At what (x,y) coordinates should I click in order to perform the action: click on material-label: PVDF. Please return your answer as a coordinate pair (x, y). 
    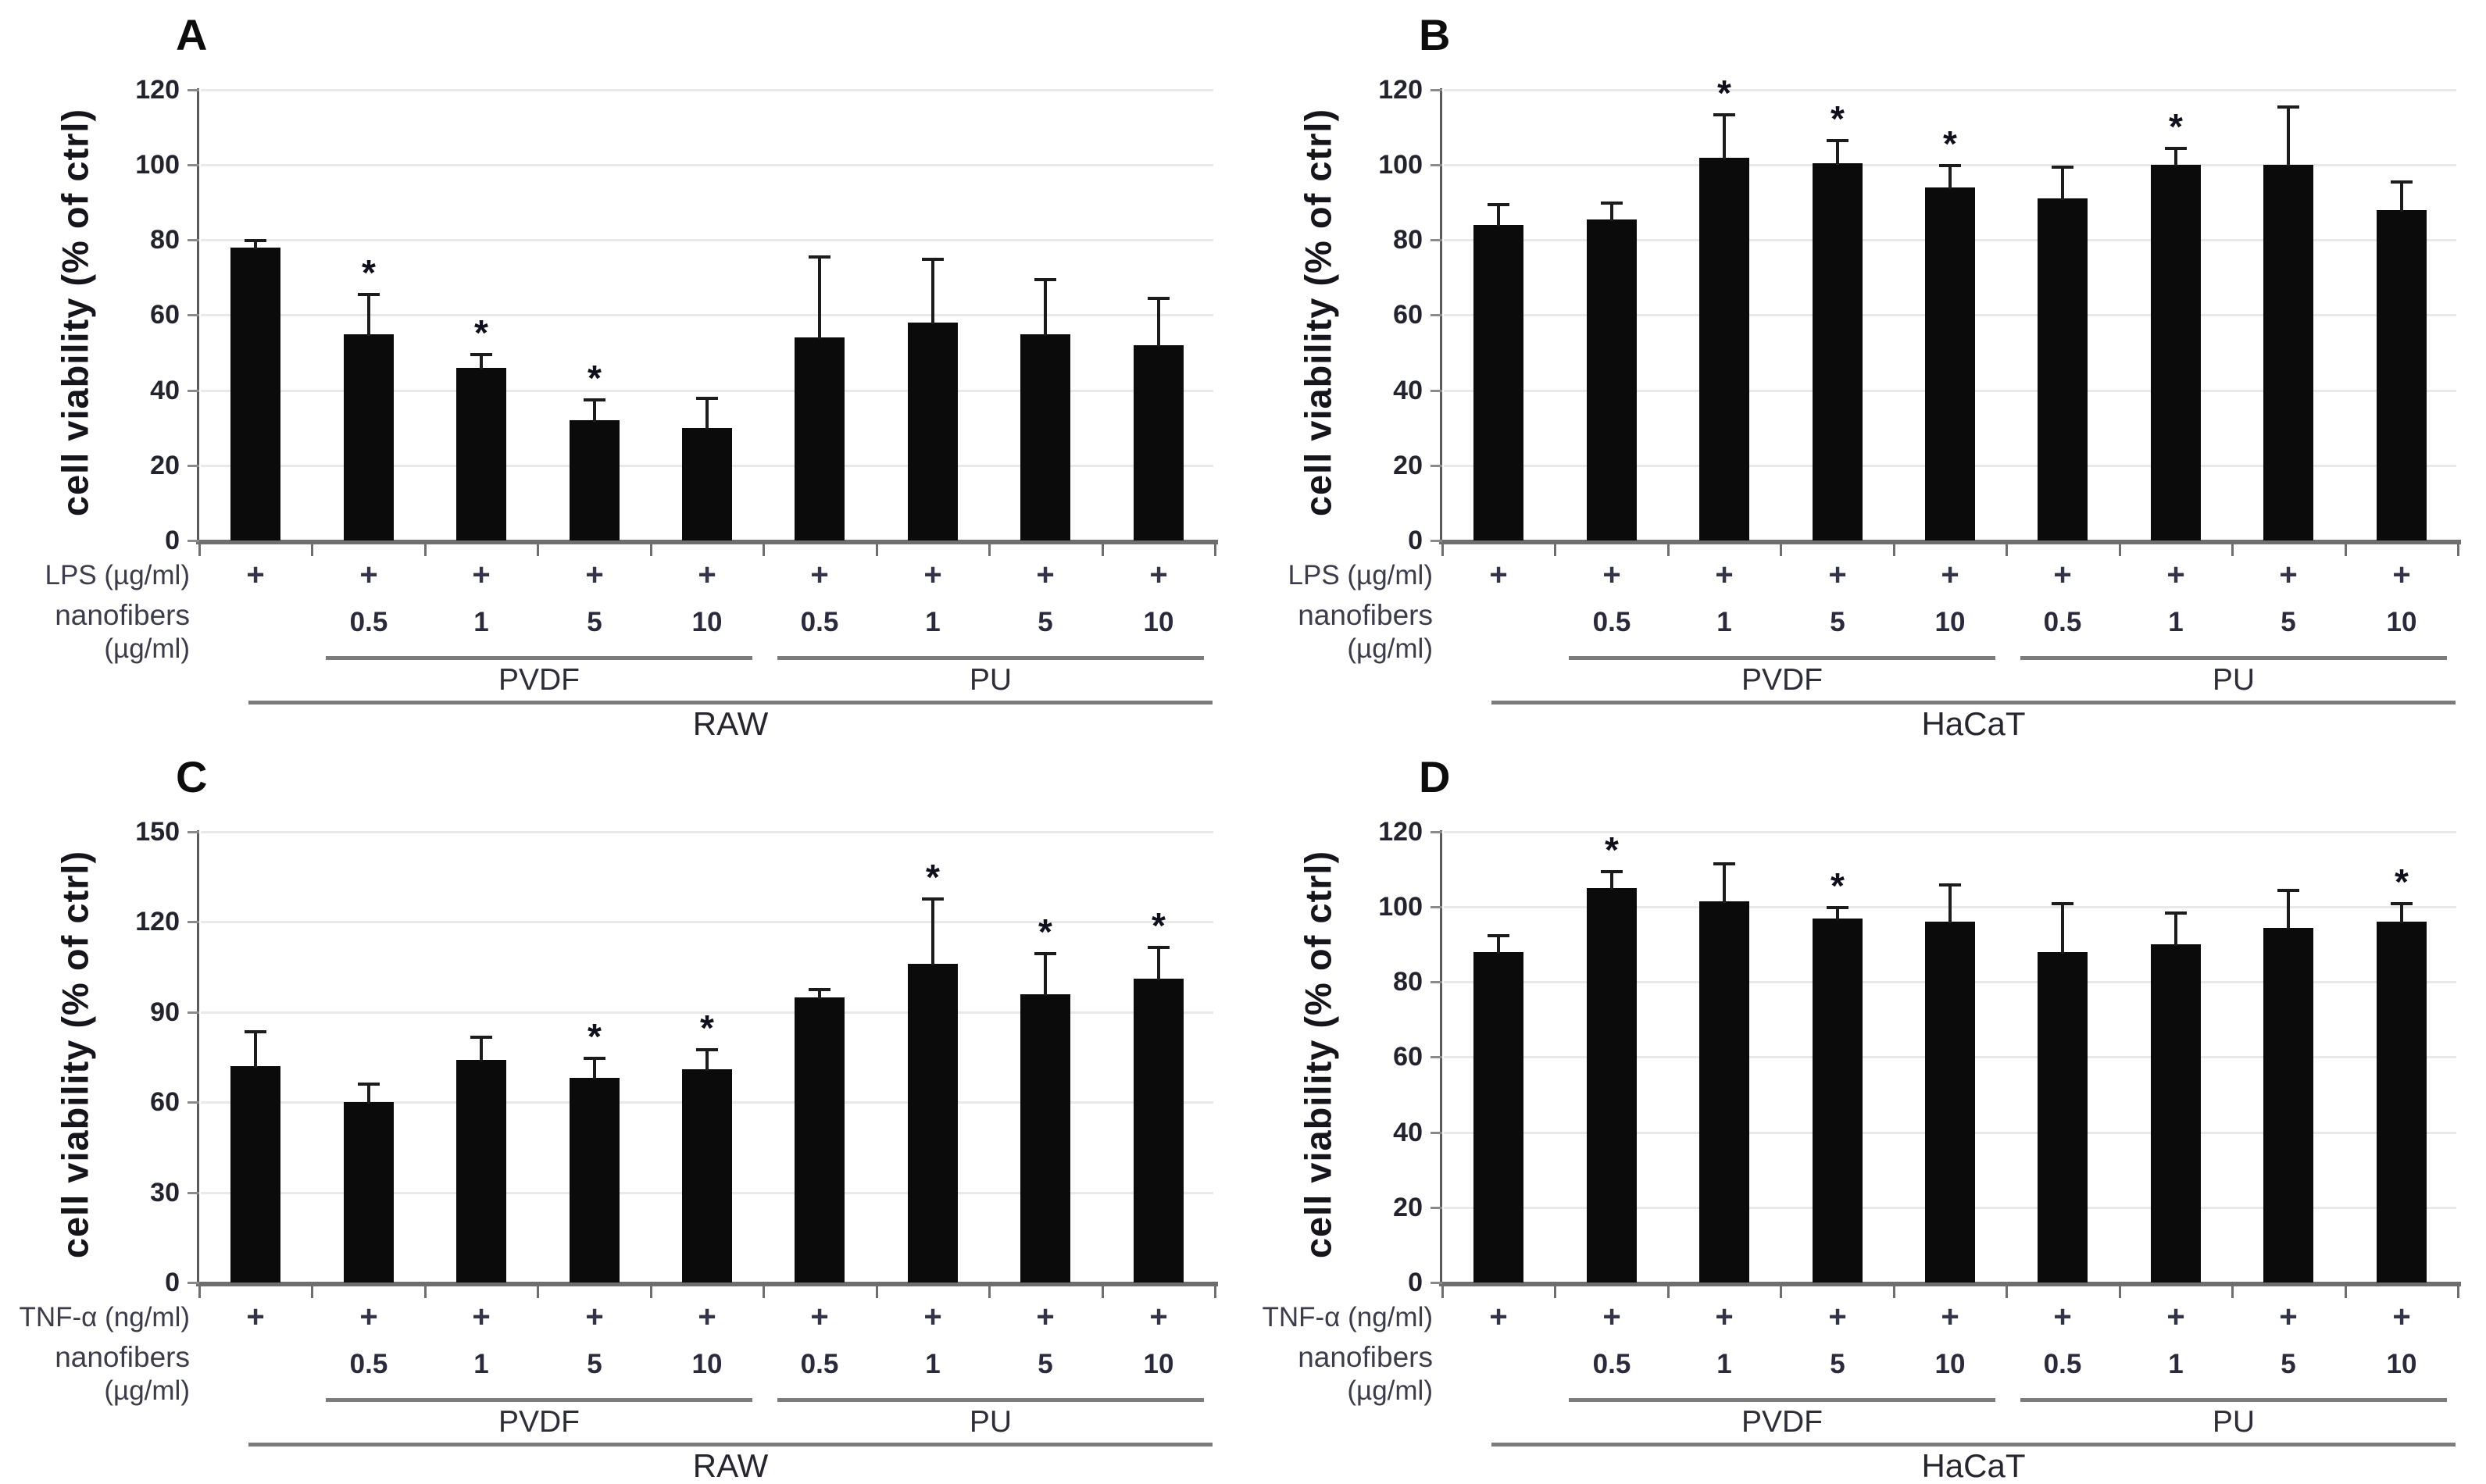
    Looking at the image, I should click on (539, 680).